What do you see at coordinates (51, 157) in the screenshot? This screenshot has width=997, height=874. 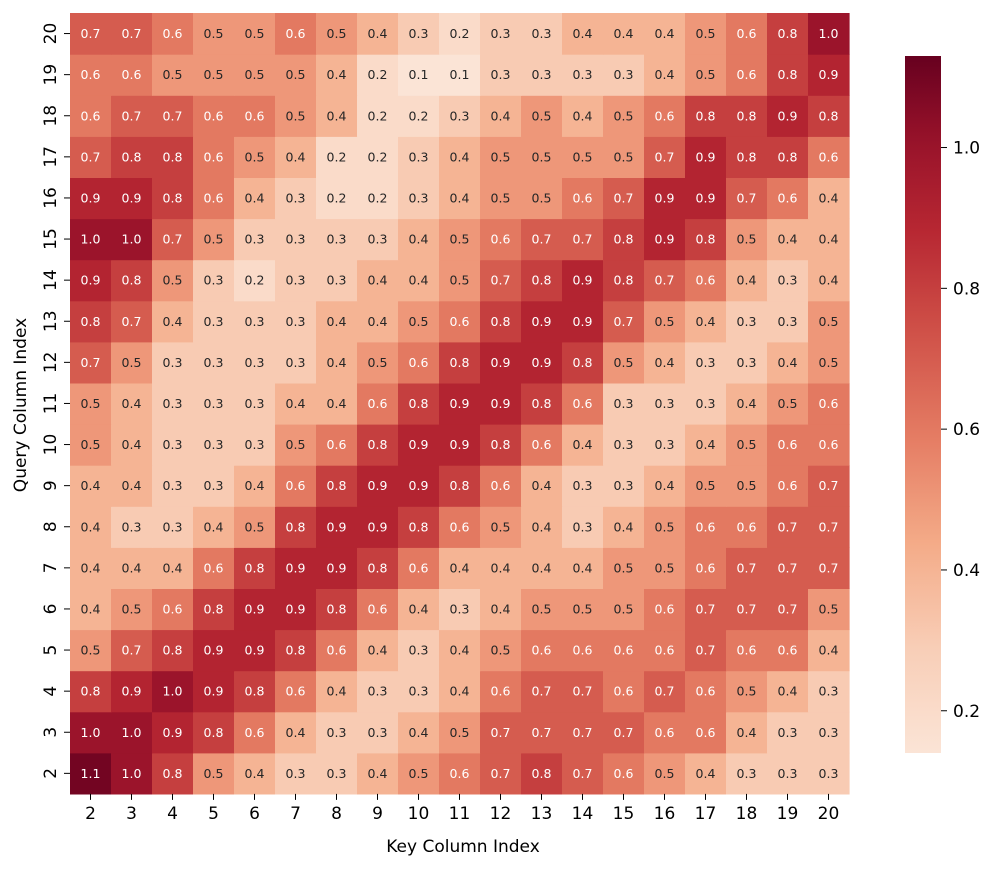 I see `y-tick-label: 17` at bounding box center [51, 157].